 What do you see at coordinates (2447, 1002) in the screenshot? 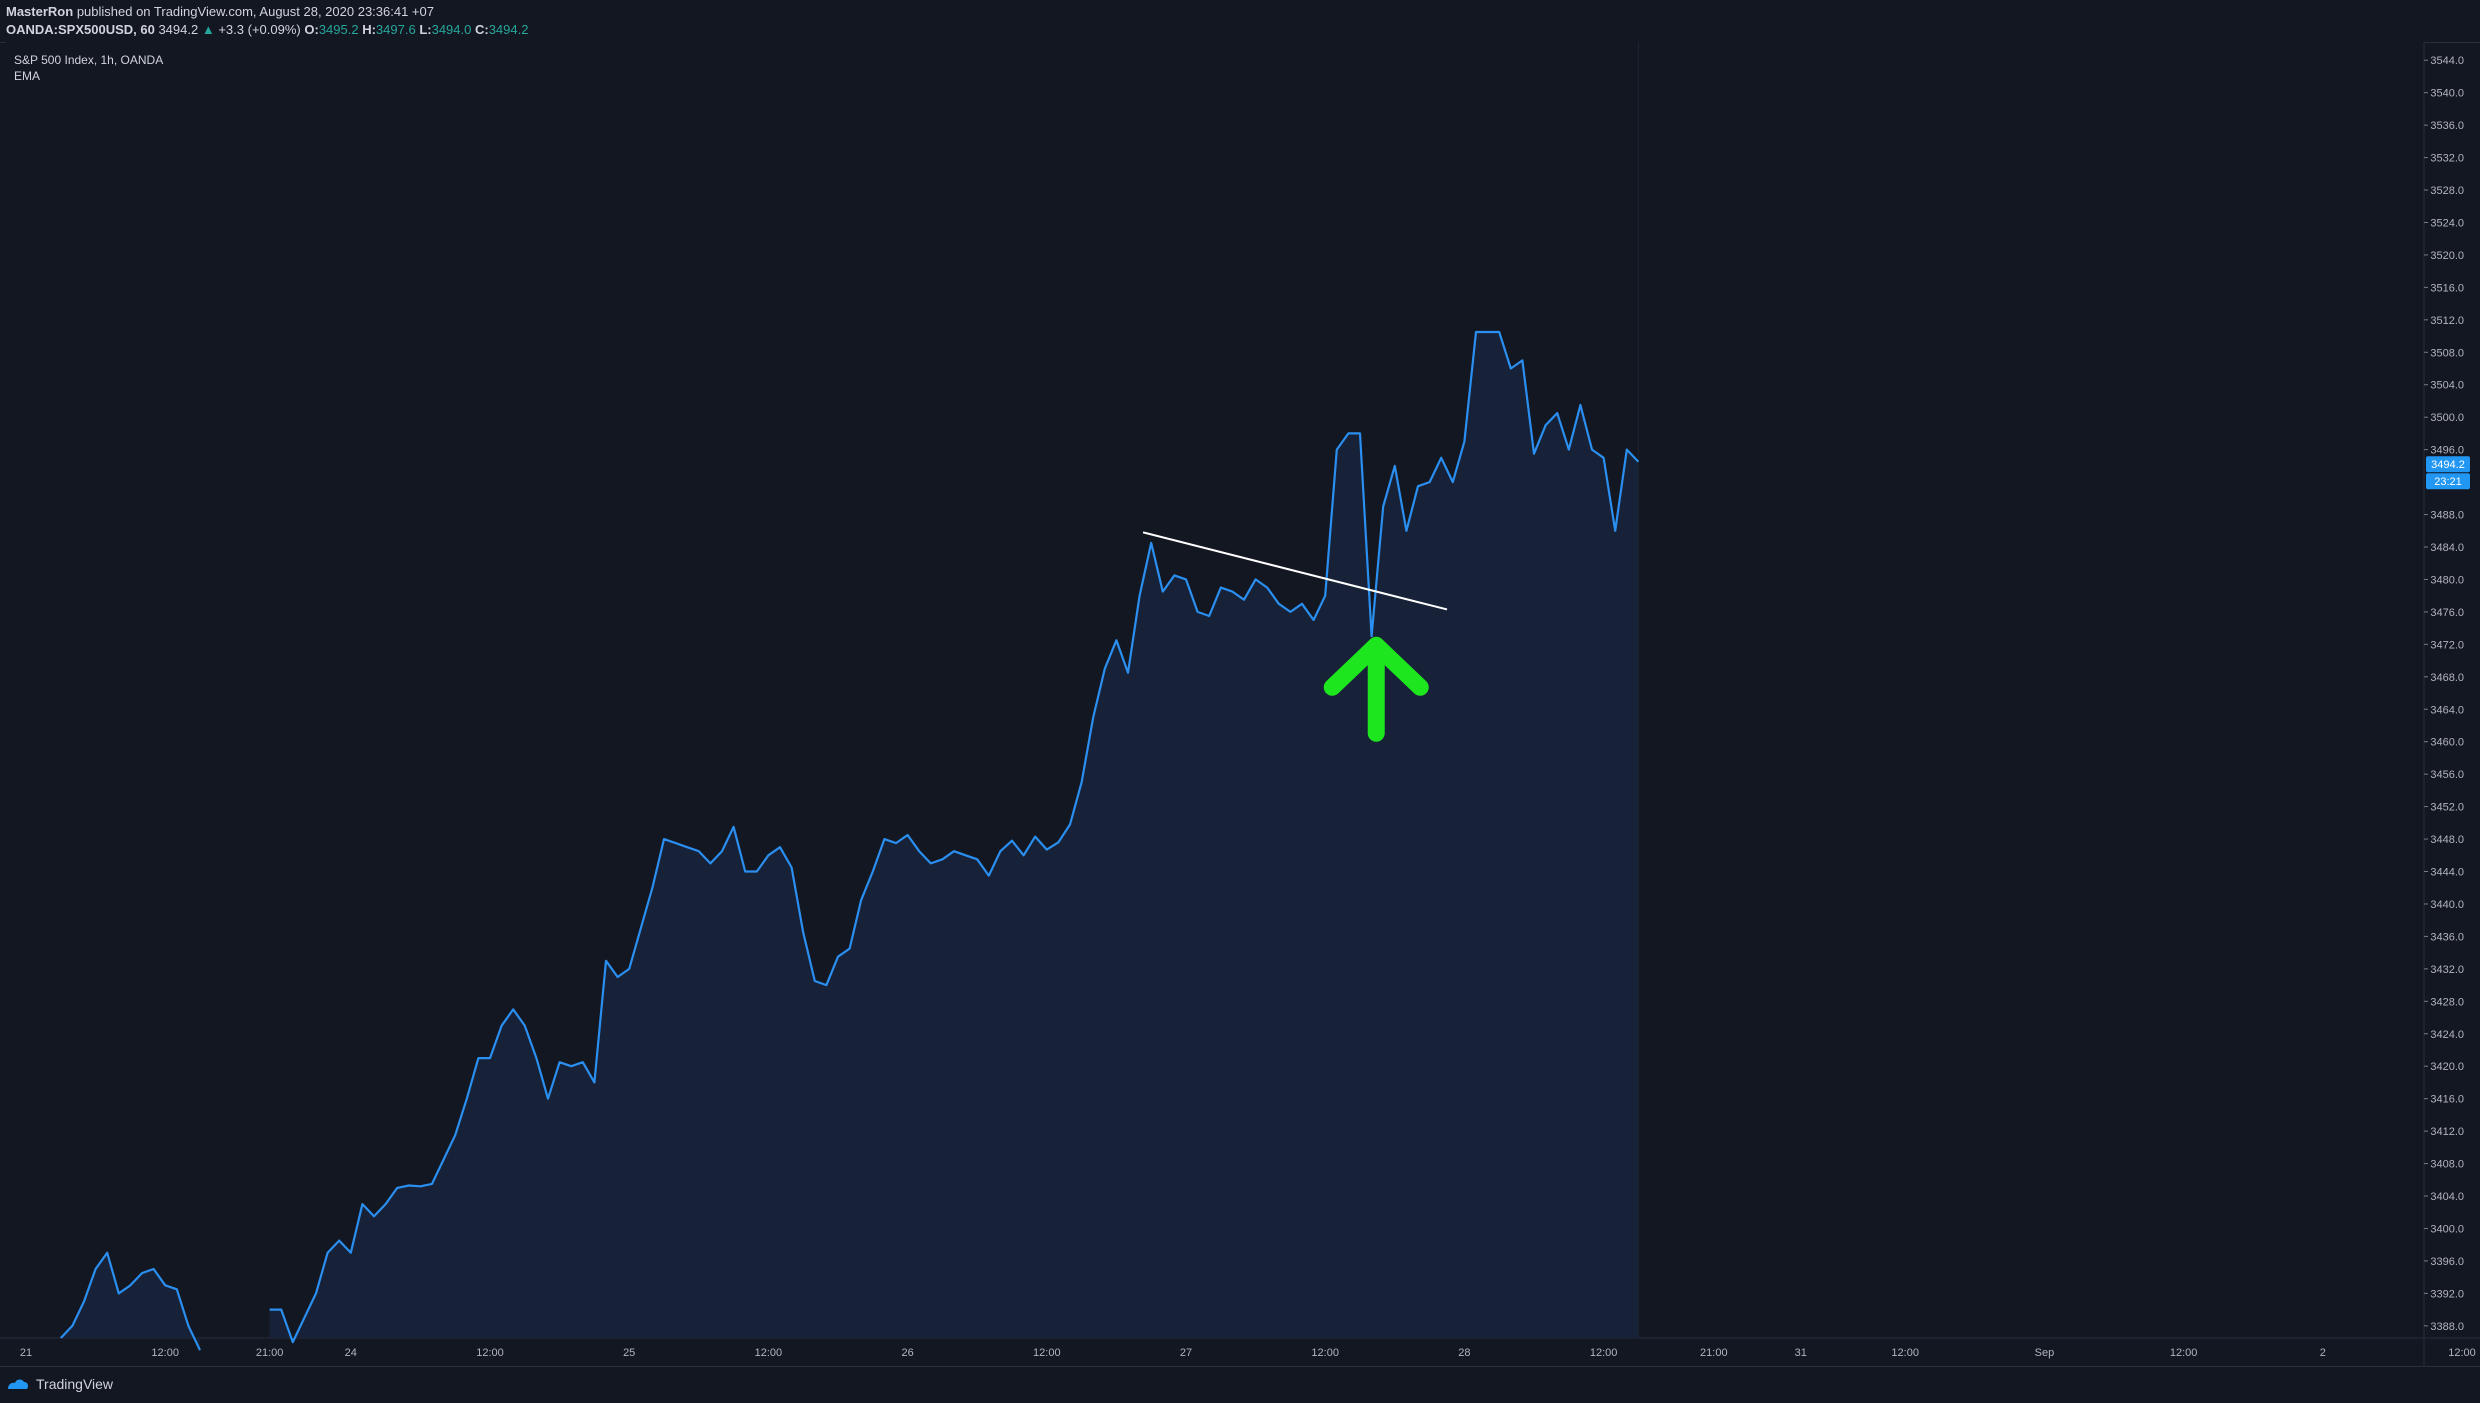
I see `y-tick-label: 3428.0` at bounding box center [2447, 1002].